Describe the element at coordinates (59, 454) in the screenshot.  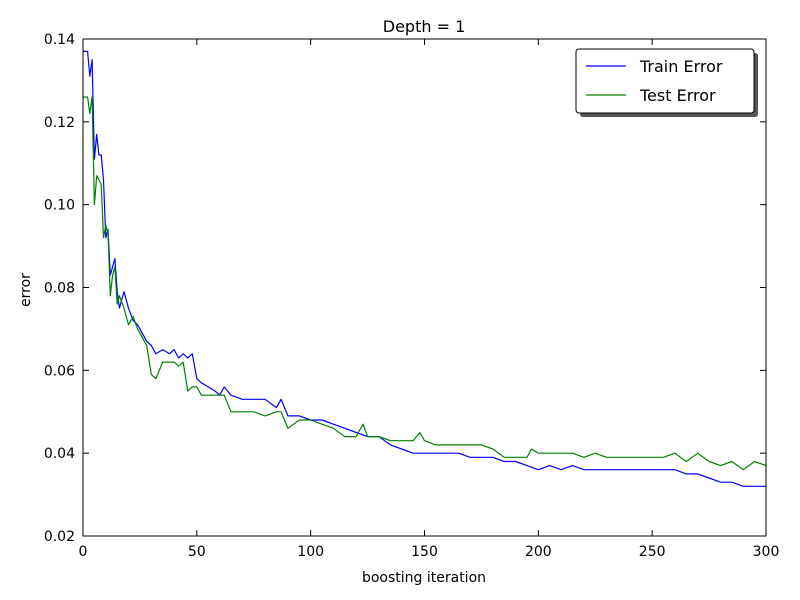
I see `y-tick-label: 0.04` at that location.